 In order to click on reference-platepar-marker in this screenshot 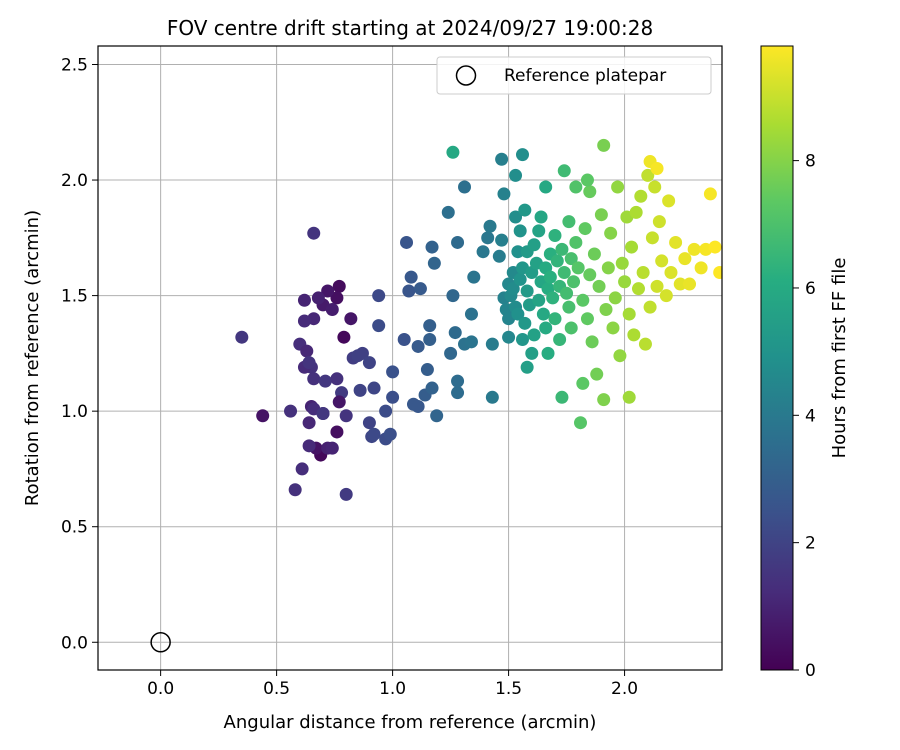, I will do `click(160, 642)`.